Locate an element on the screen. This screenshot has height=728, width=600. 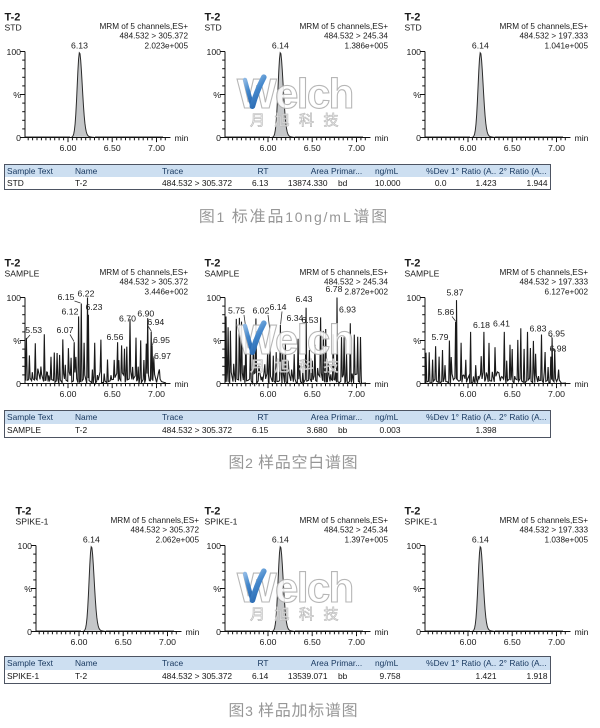
svg-text: 6.23 is located at coordinates (94, 307).